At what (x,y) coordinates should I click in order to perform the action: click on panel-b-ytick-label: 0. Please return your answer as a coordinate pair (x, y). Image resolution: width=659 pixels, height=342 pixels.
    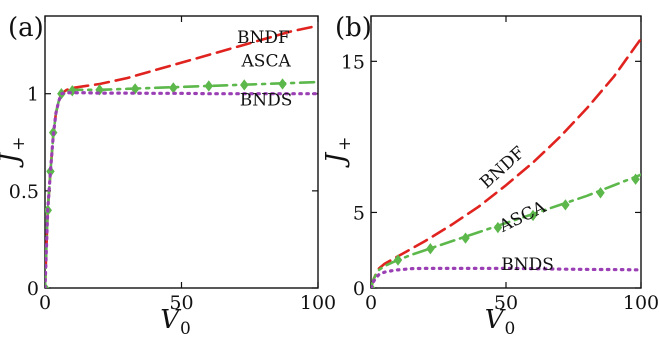
    Looking at the image, I should click on (359, 289).